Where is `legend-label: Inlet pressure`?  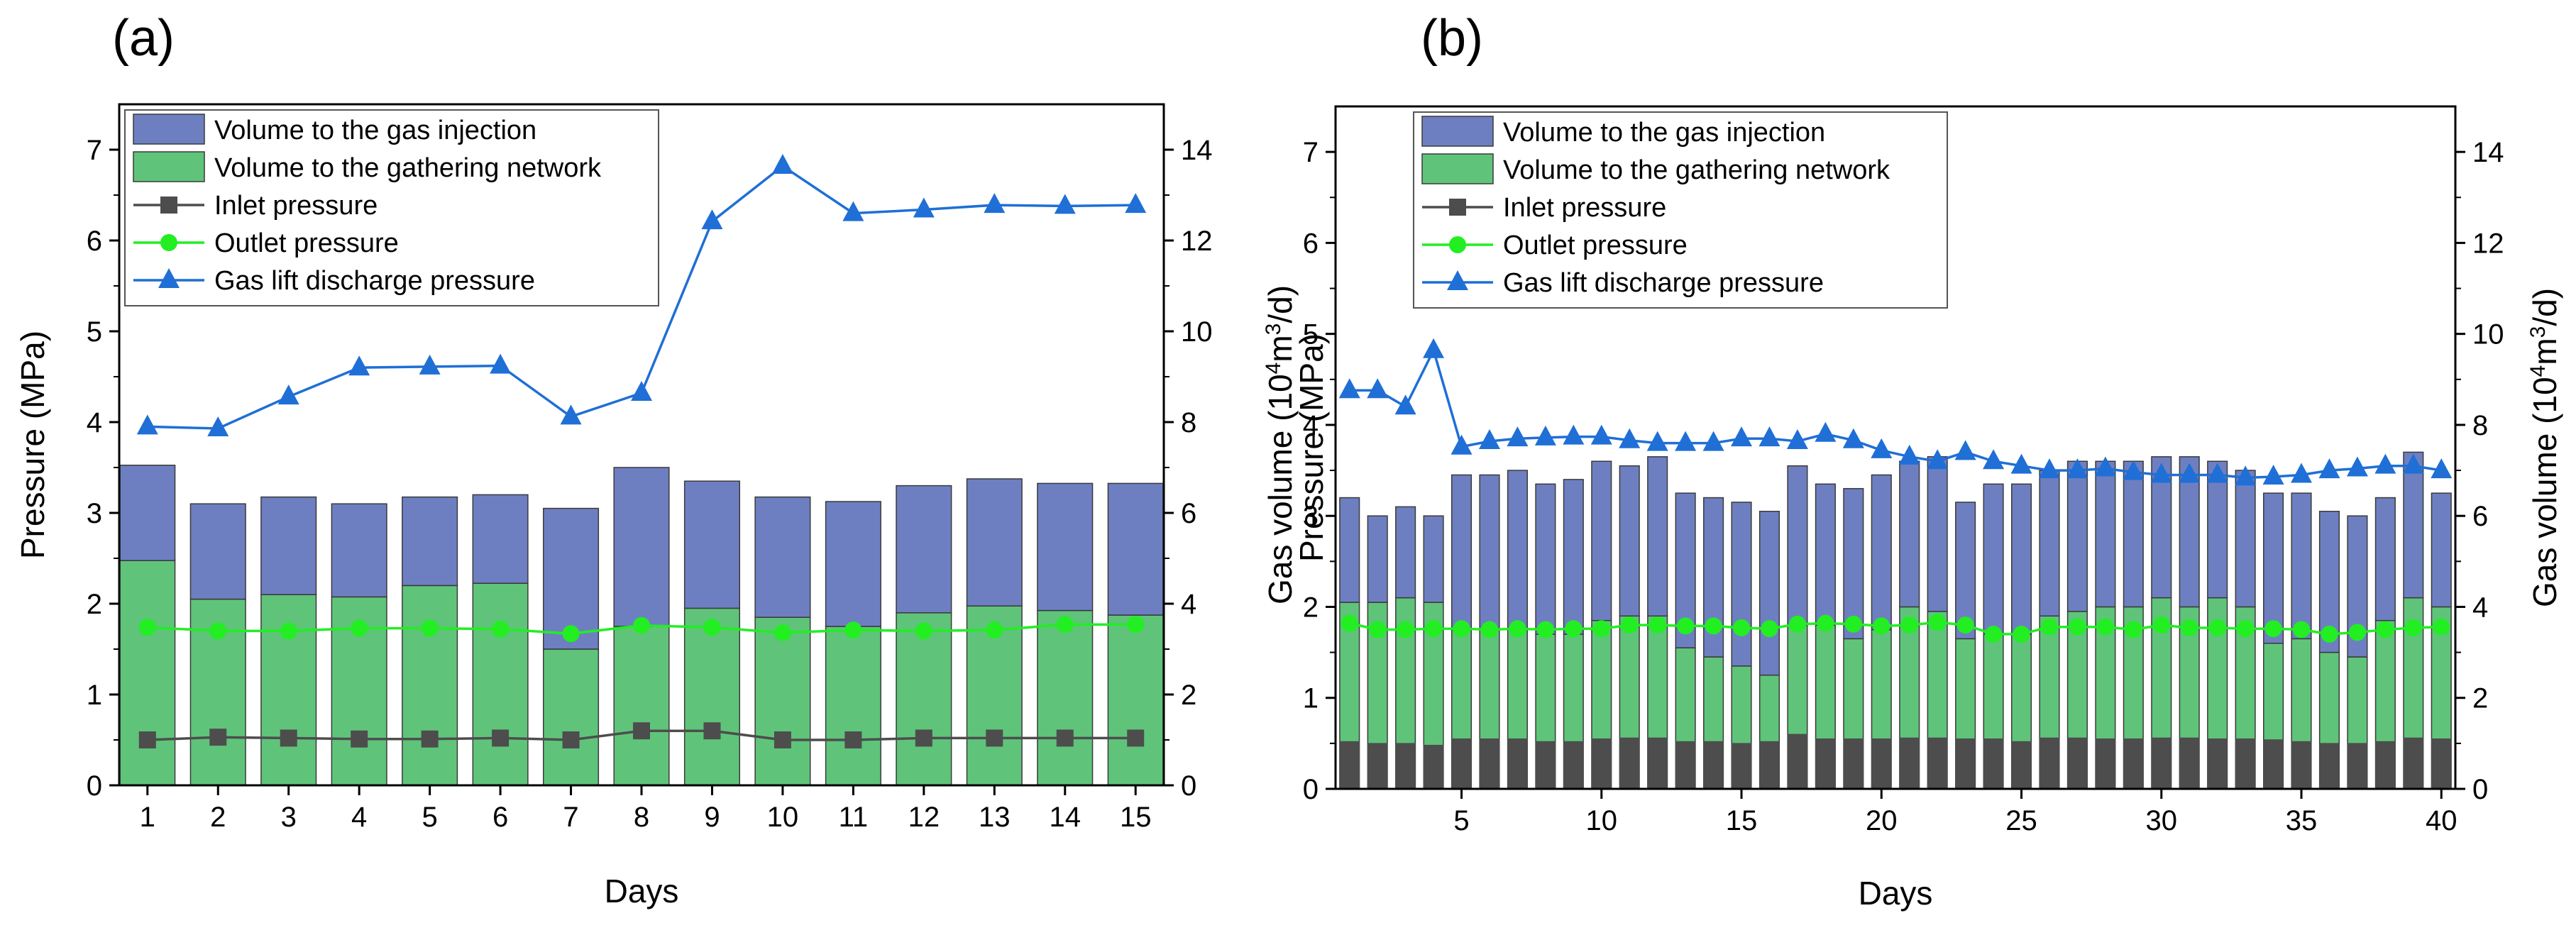
legend-label: Inlet pressure is located at coordinates (296, 206).